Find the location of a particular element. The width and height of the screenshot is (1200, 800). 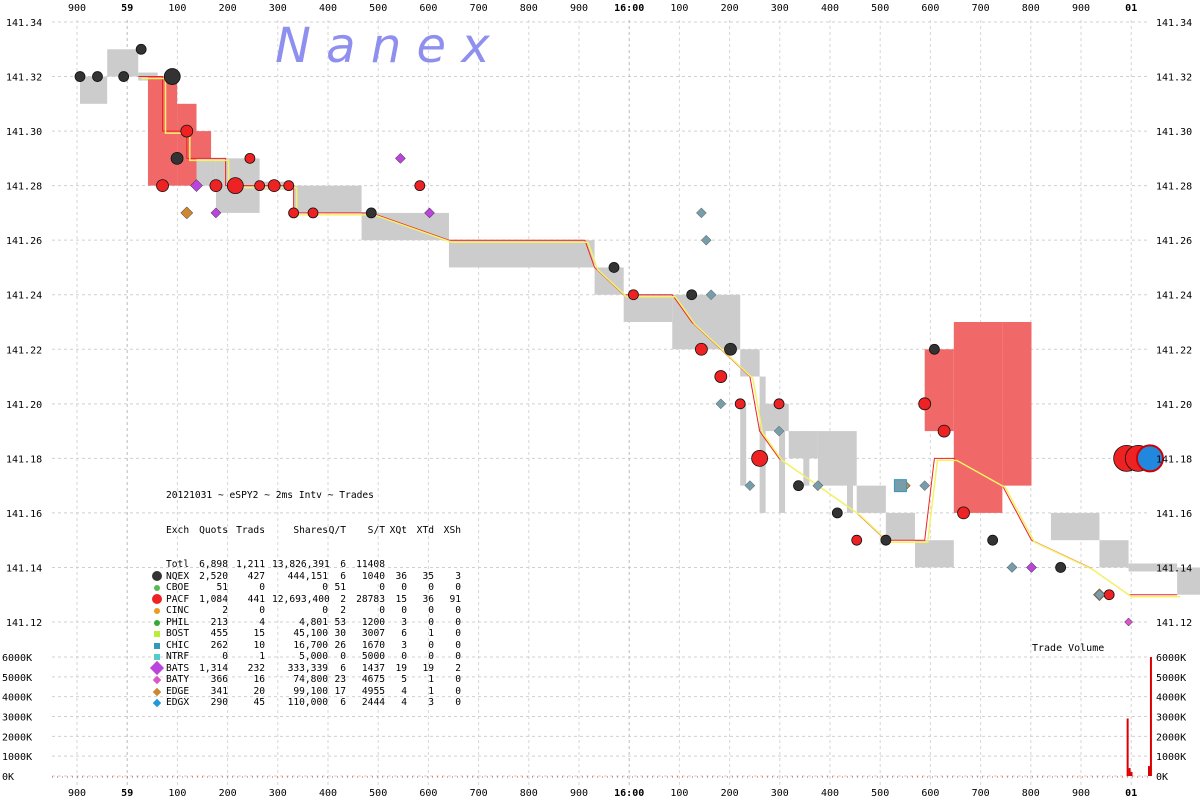

stats-cell: NTRF is located at coordinates (178, 656).